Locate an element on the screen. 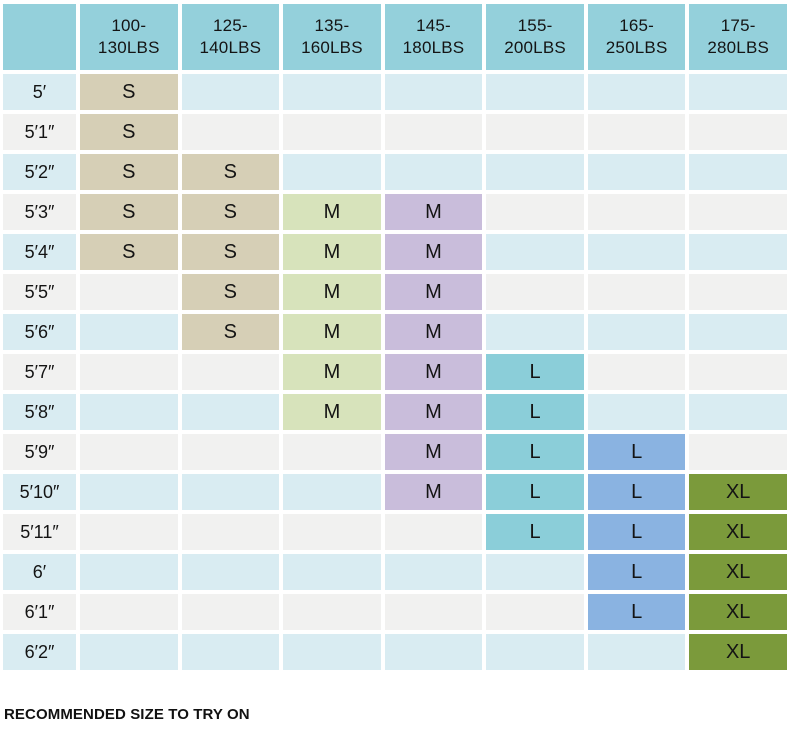 The image size is (790, 740). weight-header-cell: 175- 280LBS is located at coordinates (738, 37).